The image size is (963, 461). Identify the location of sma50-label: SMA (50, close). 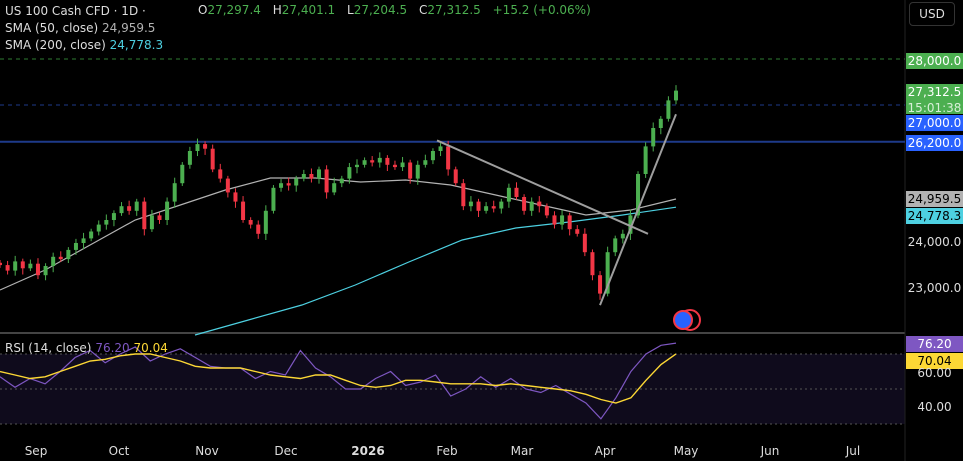
(52, 28).